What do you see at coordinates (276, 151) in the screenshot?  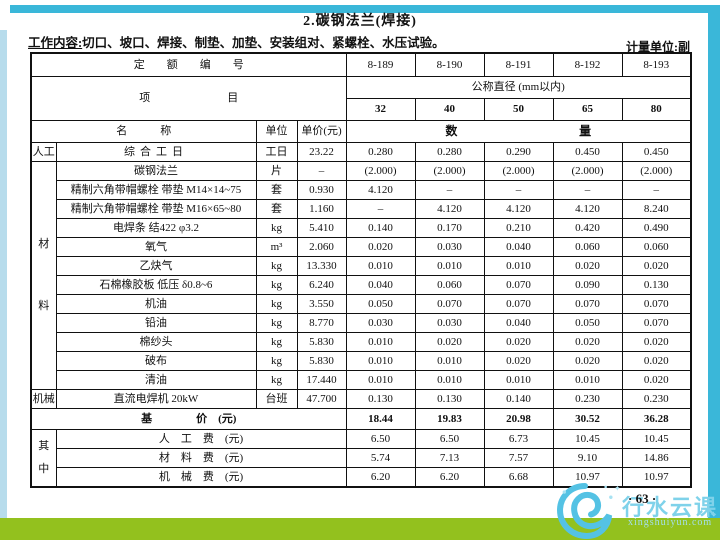 I see `unit-cell: 工日` at bounding box center [276, 151].